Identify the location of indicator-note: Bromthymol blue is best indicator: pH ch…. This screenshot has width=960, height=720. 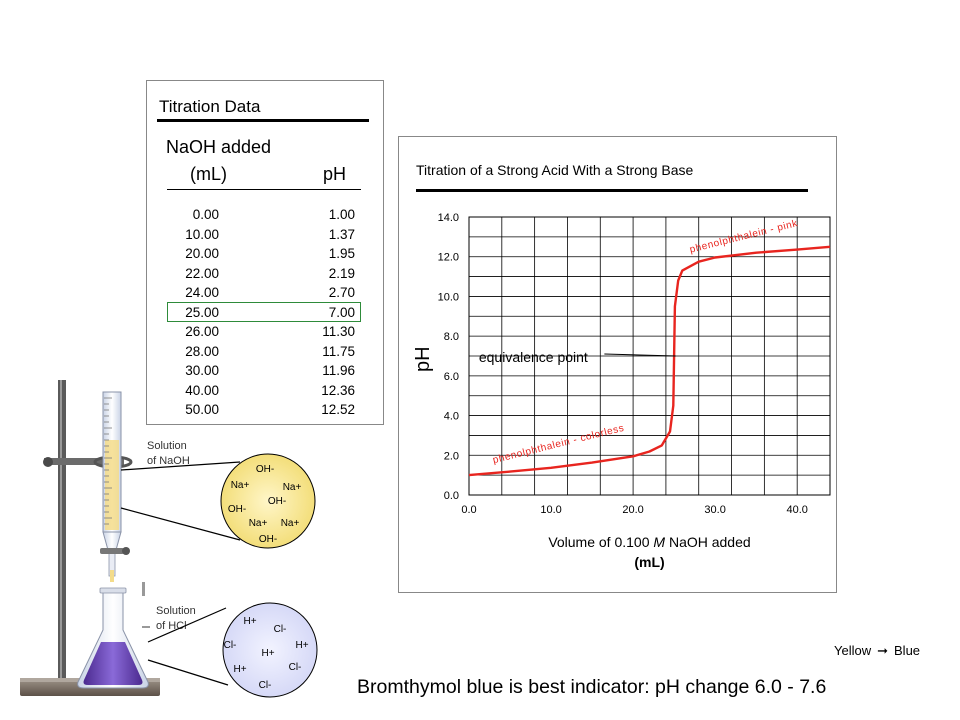
(592, 687).